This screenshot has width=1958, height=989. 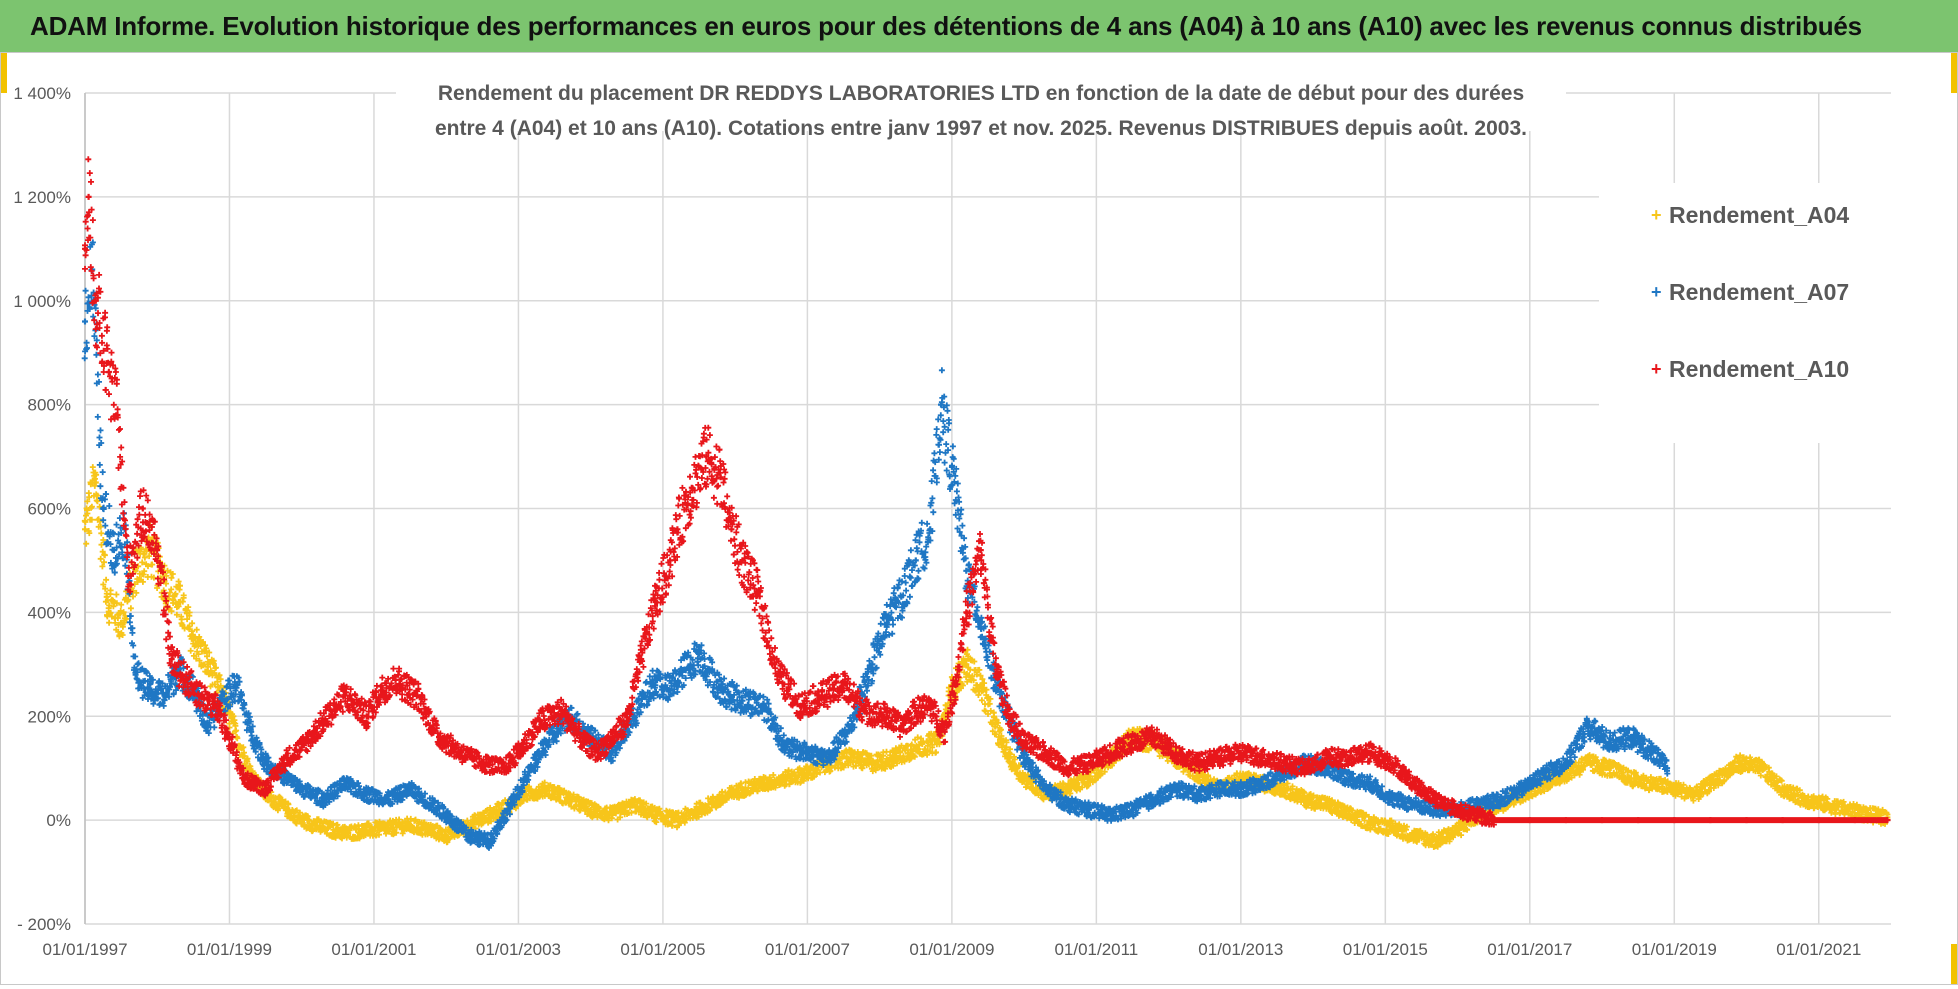 I want to click on legend-label-a07: Rendement_A07, so click(x=1759, y=292).